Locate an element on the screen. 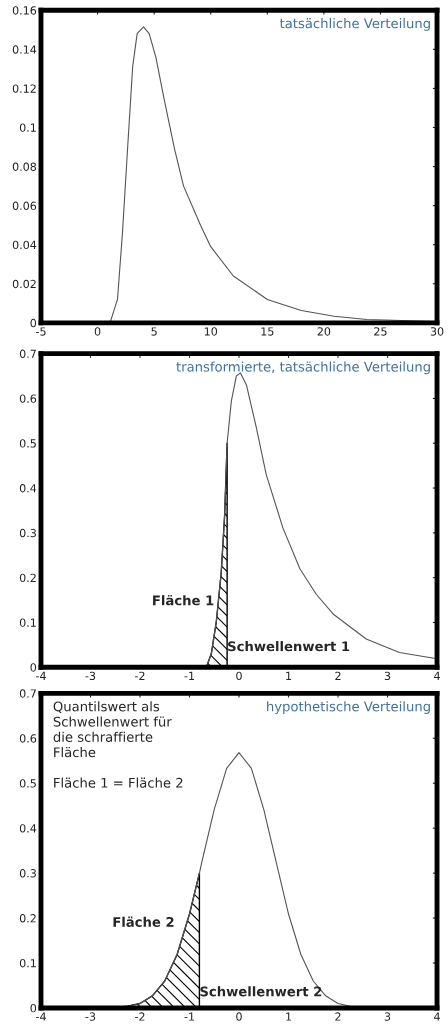 The height and width of the screenshot is (1025, 448). text: transformierte, tatsächliche Verteilung is located at coordinates (303, 368).